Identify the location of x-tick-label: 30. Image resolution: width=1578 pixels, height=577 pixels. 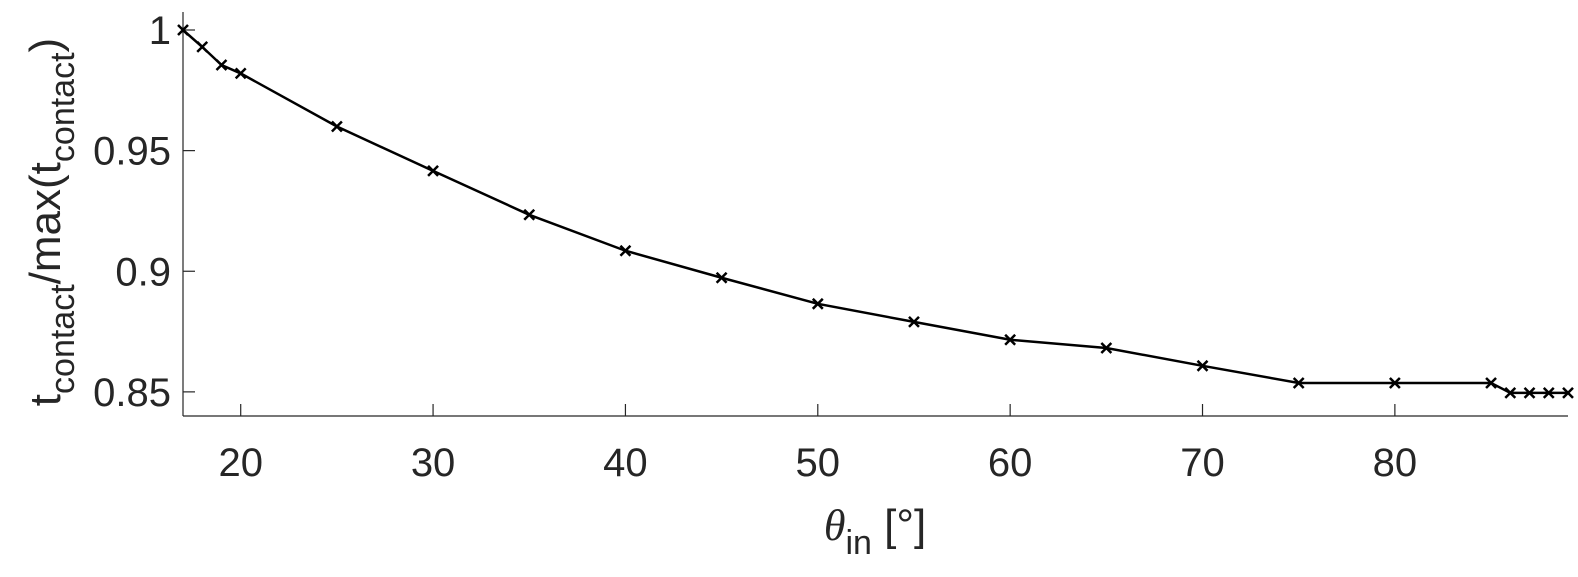
(433, 463).